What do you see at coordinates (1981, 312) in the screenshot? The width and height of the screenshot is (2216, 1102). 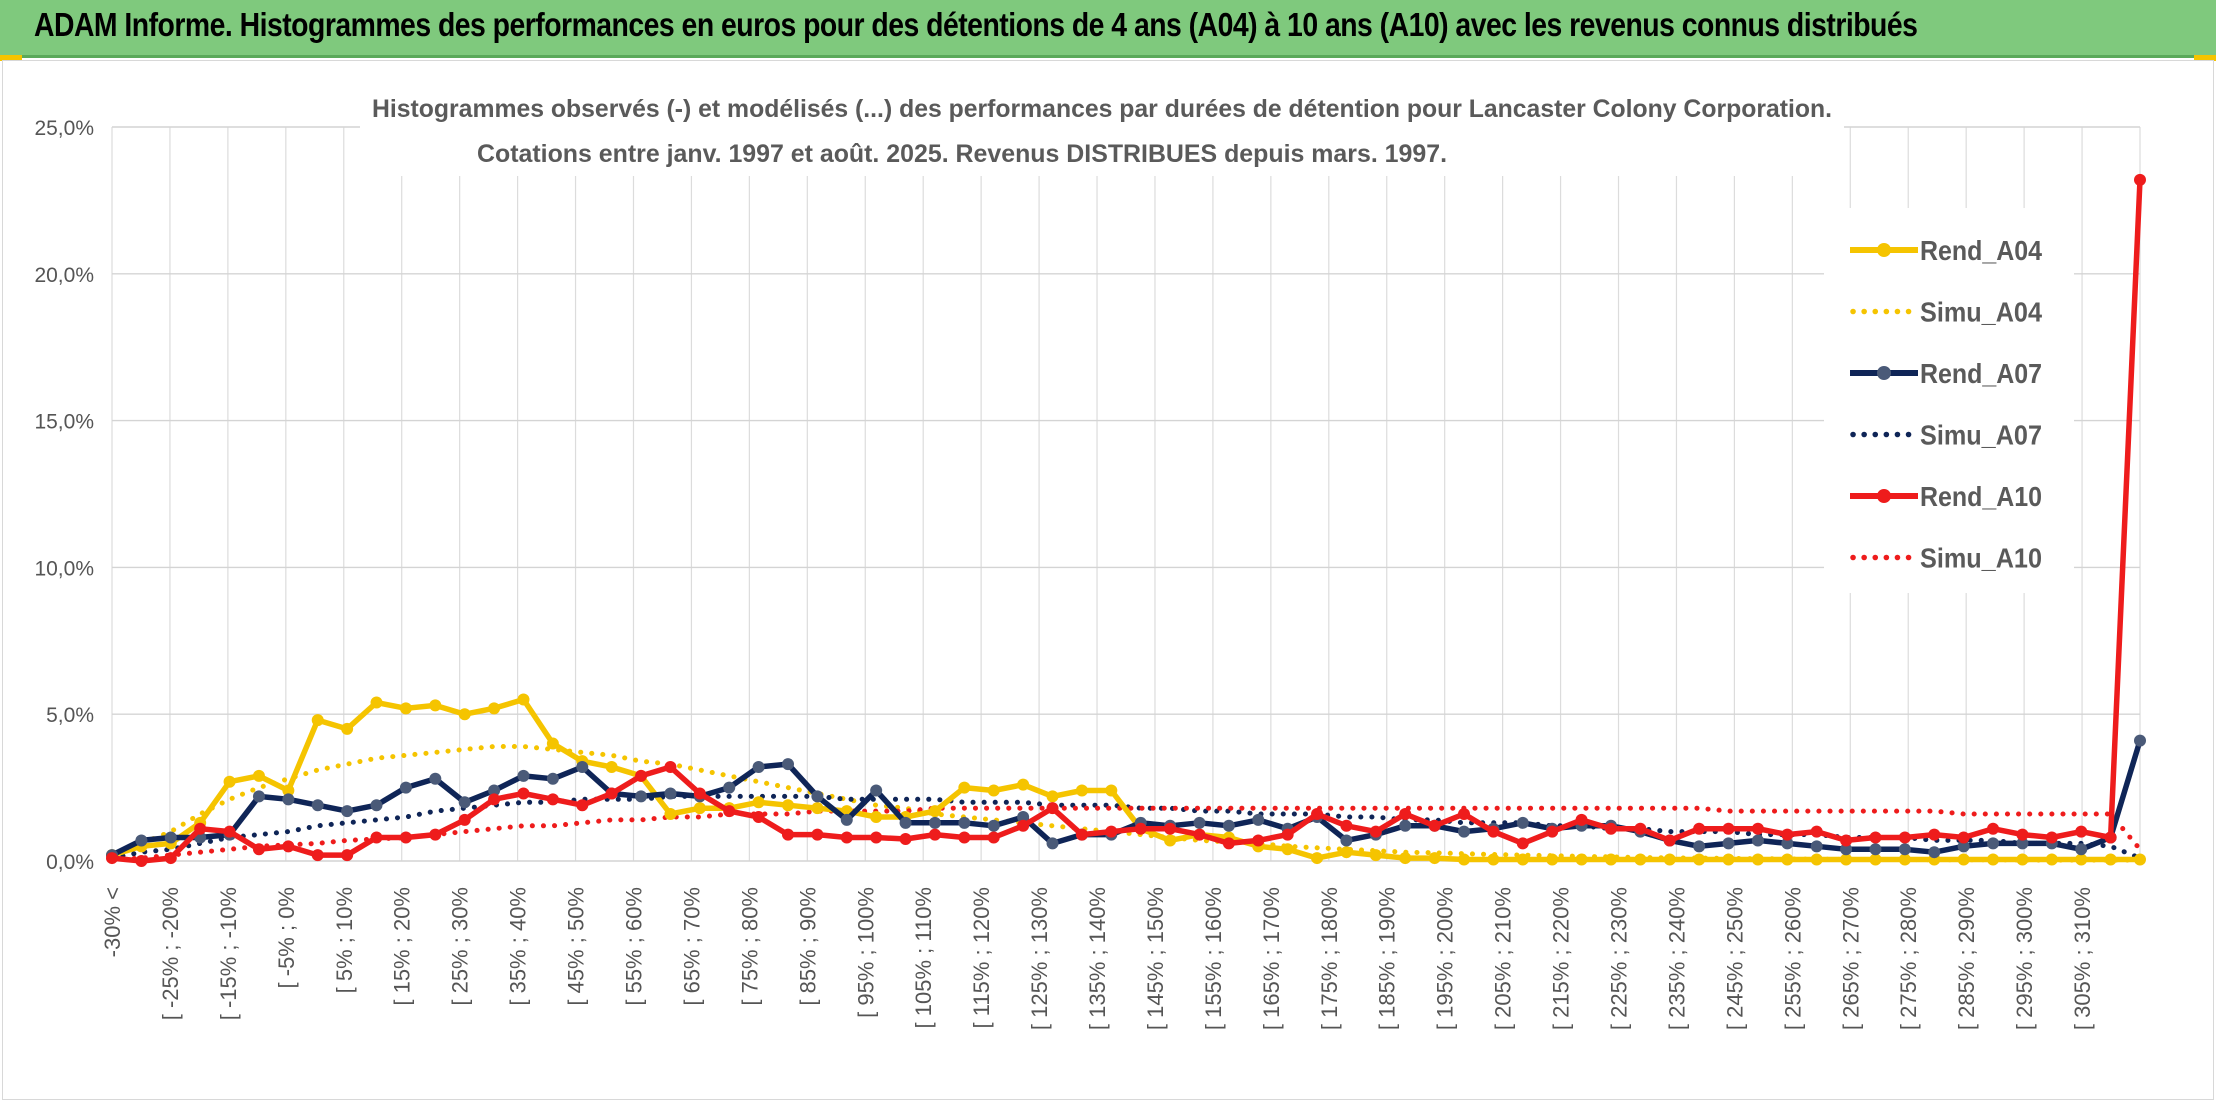 I see `legend-label: Simu_A04` at bounding box center [1981, 312].